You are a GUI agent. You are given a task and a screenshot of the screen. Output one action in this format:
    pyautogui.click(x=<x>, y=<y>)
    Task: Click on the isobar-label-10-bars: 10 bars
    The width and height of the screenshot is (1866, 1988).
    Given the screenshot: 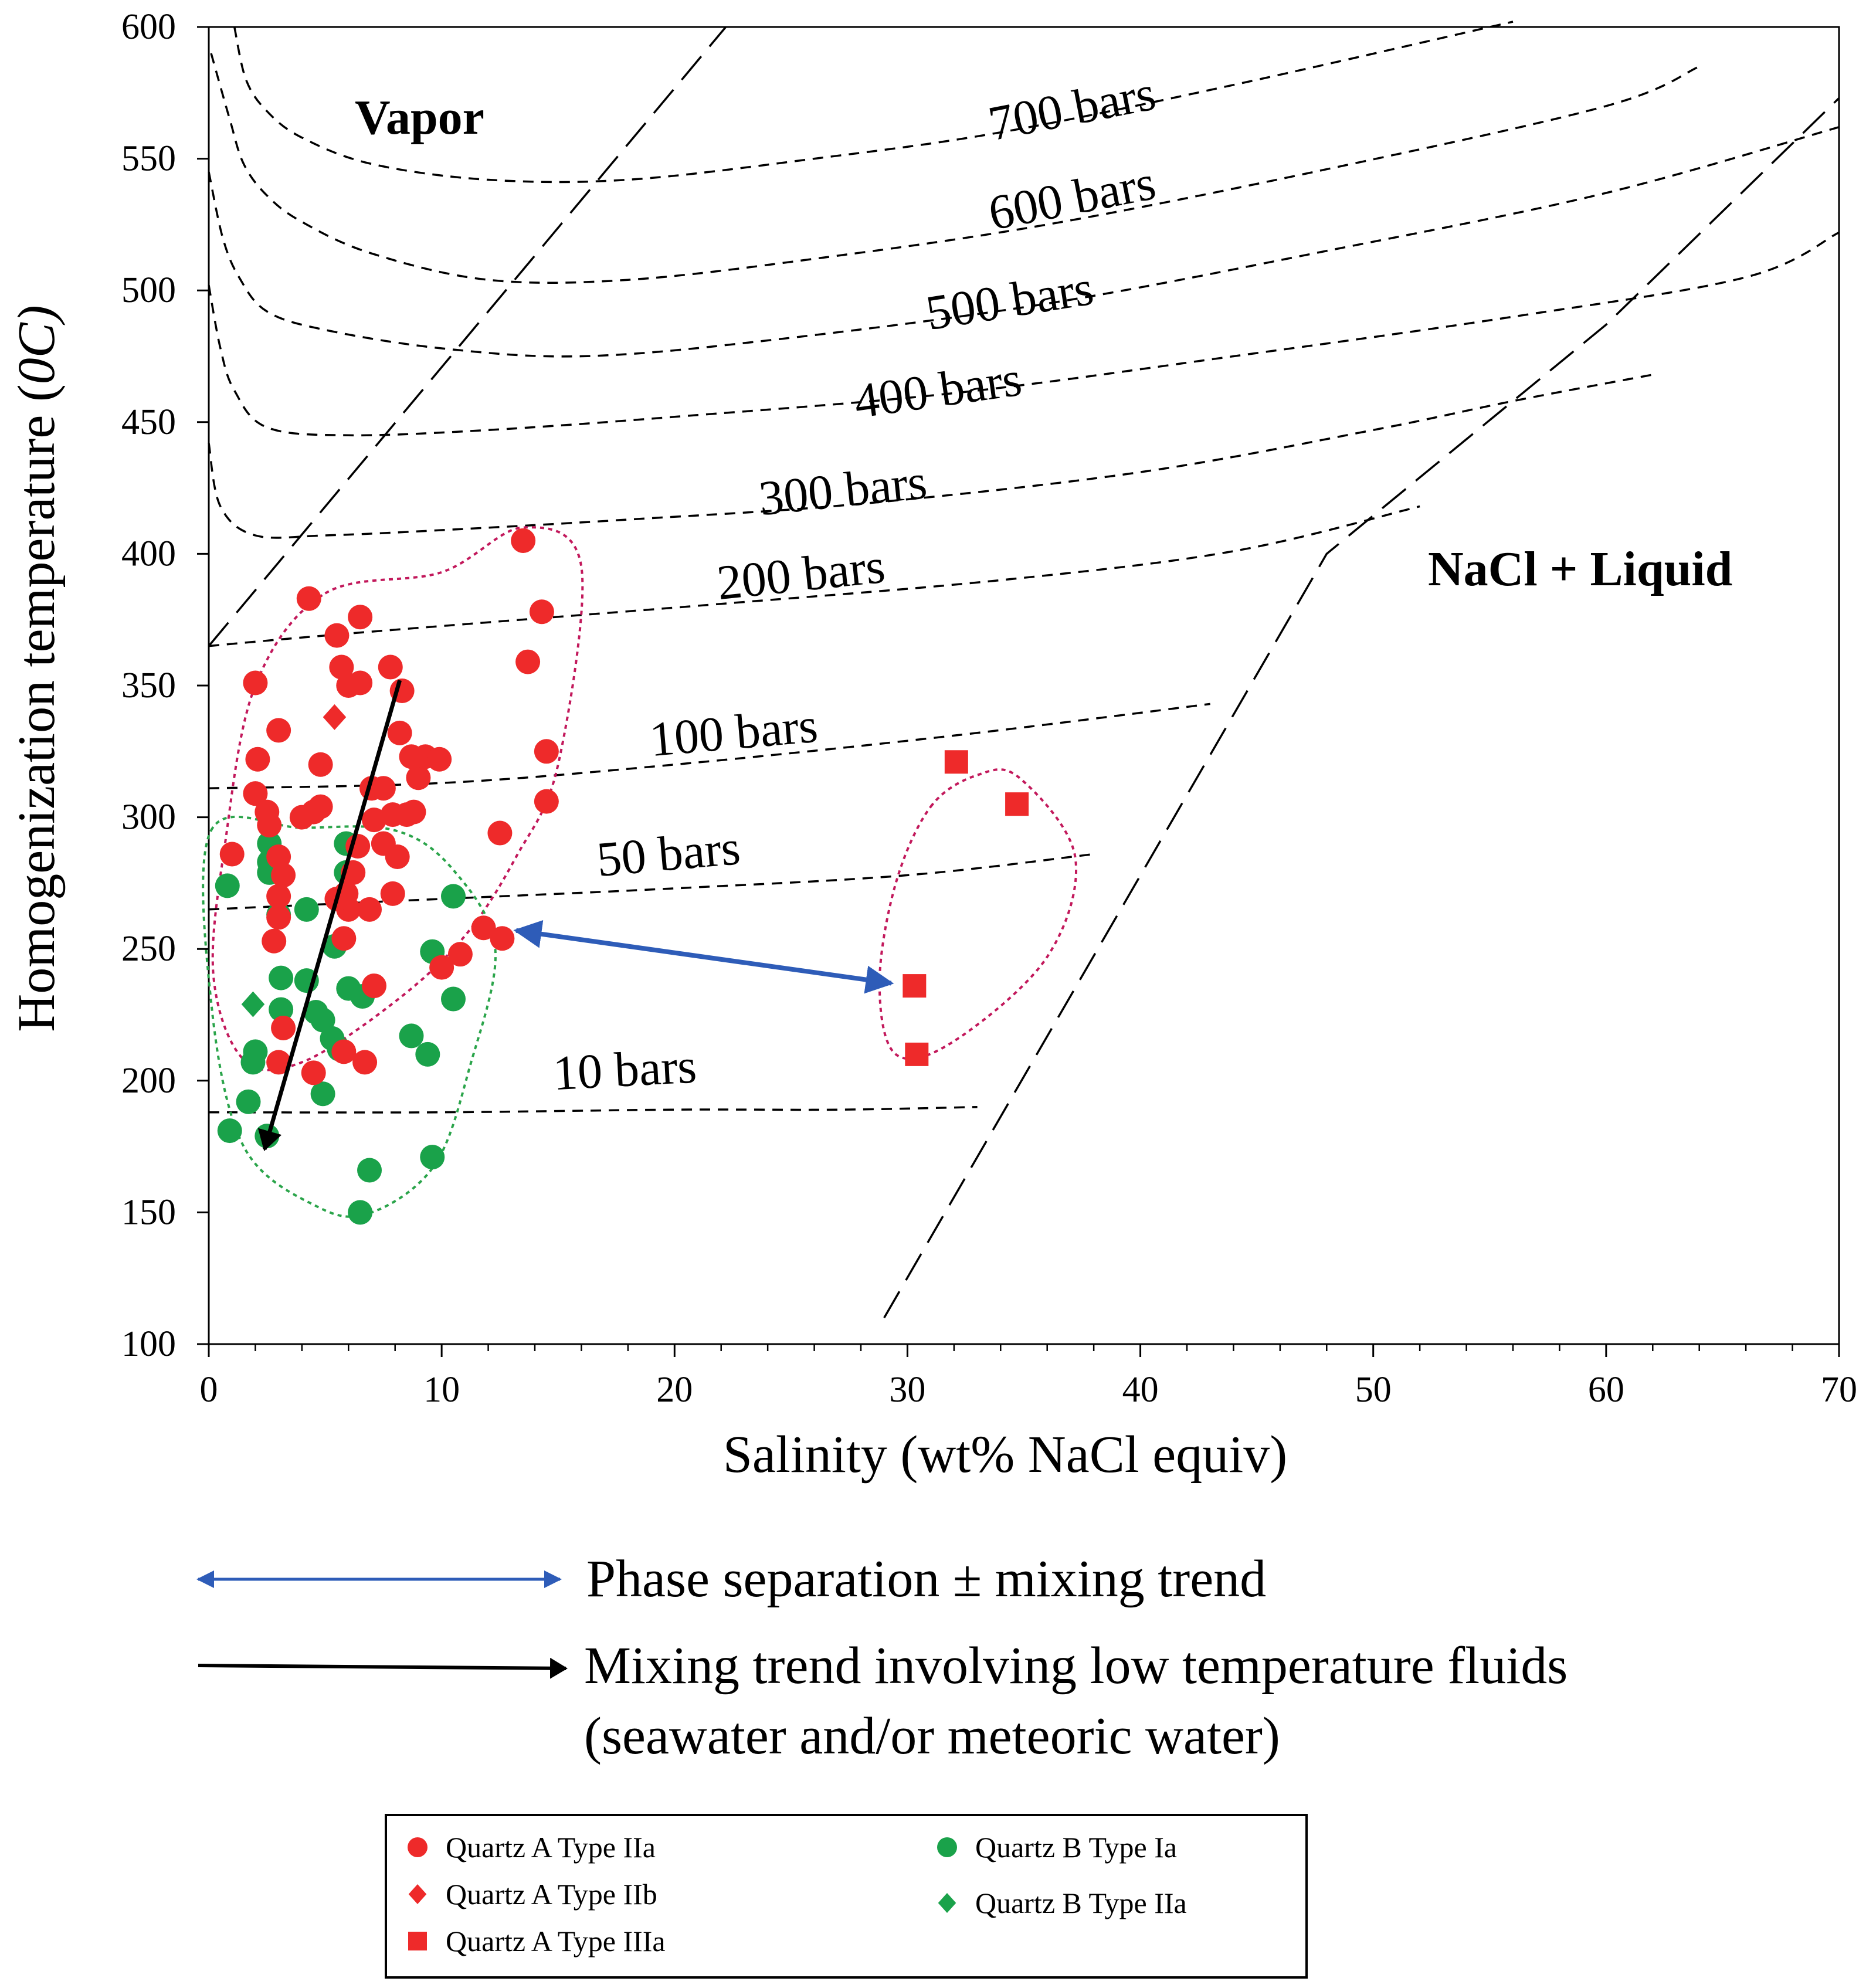 What is the action you would take?
    pyautogui.click(x=625, y=1070)
    